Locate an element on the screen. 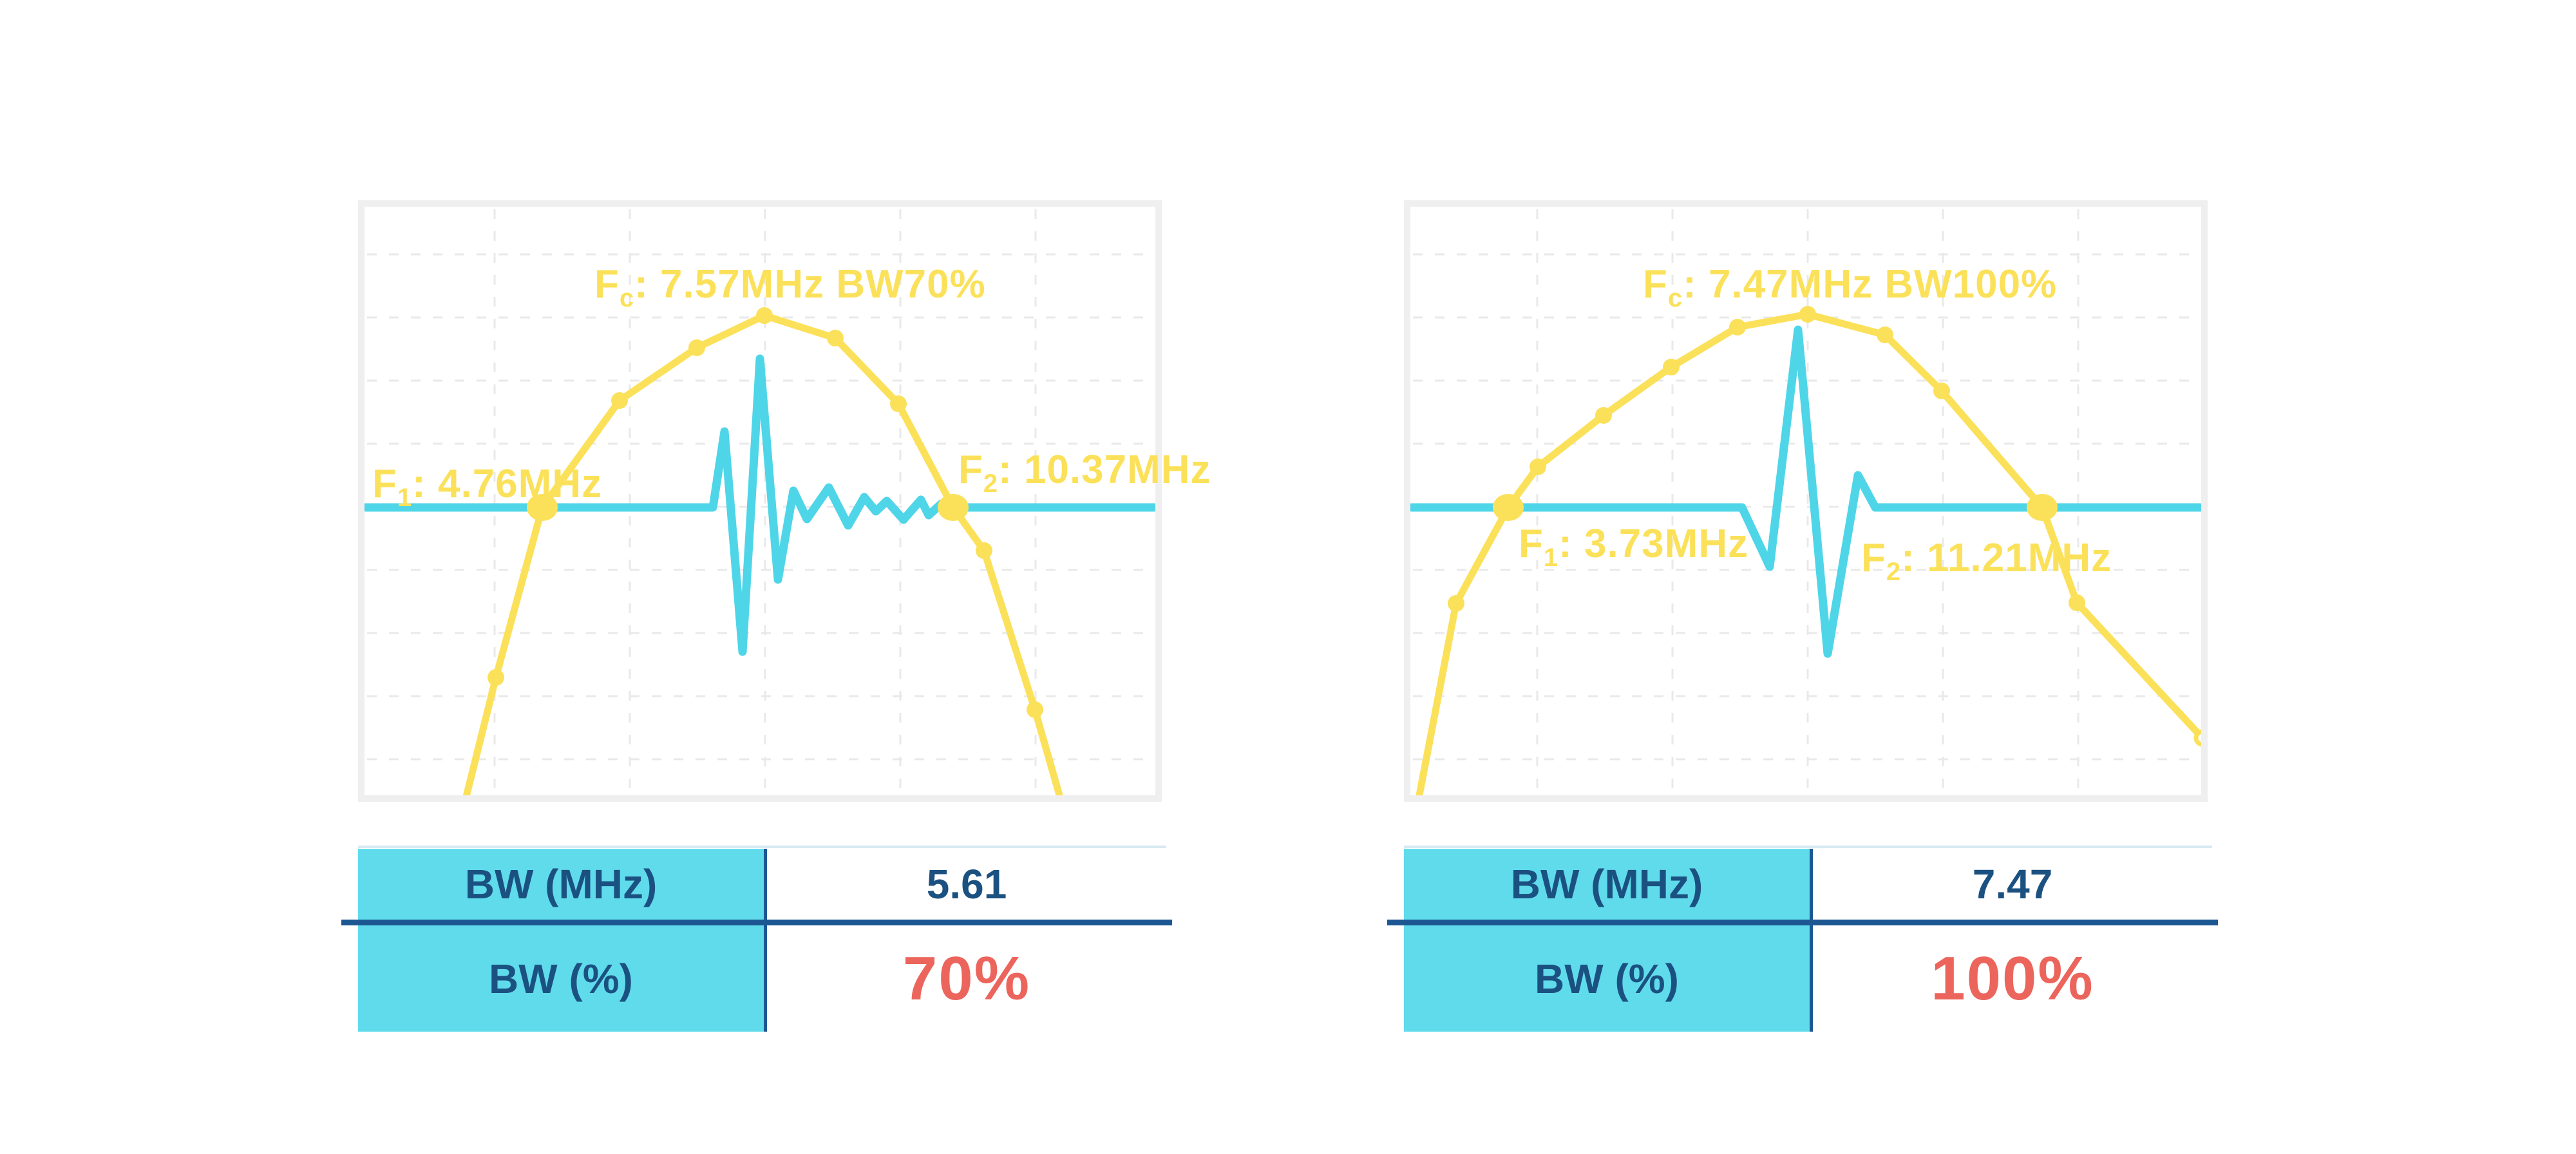  f2-frequency-label: F2: 11.21MHz is located at coordinates (1987, 561).